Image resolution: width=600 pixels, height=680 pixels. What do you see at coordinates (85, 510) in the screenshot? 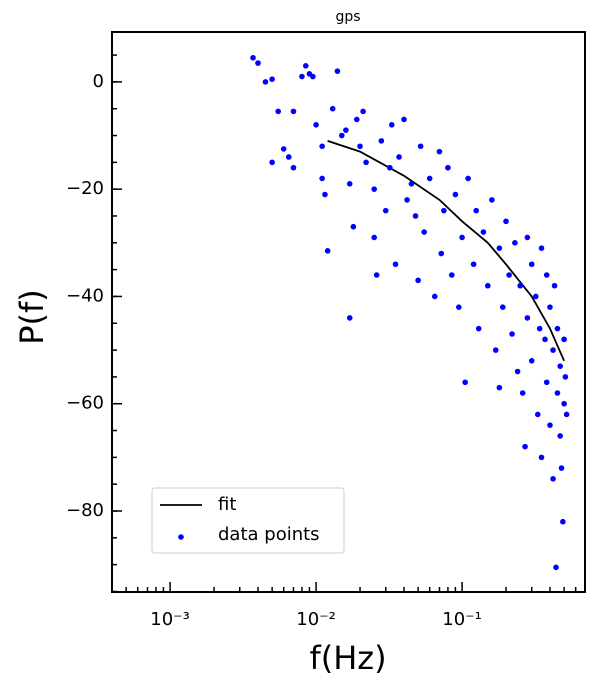
I see `y-tick-label: −80` at bounding box center [85, 510].